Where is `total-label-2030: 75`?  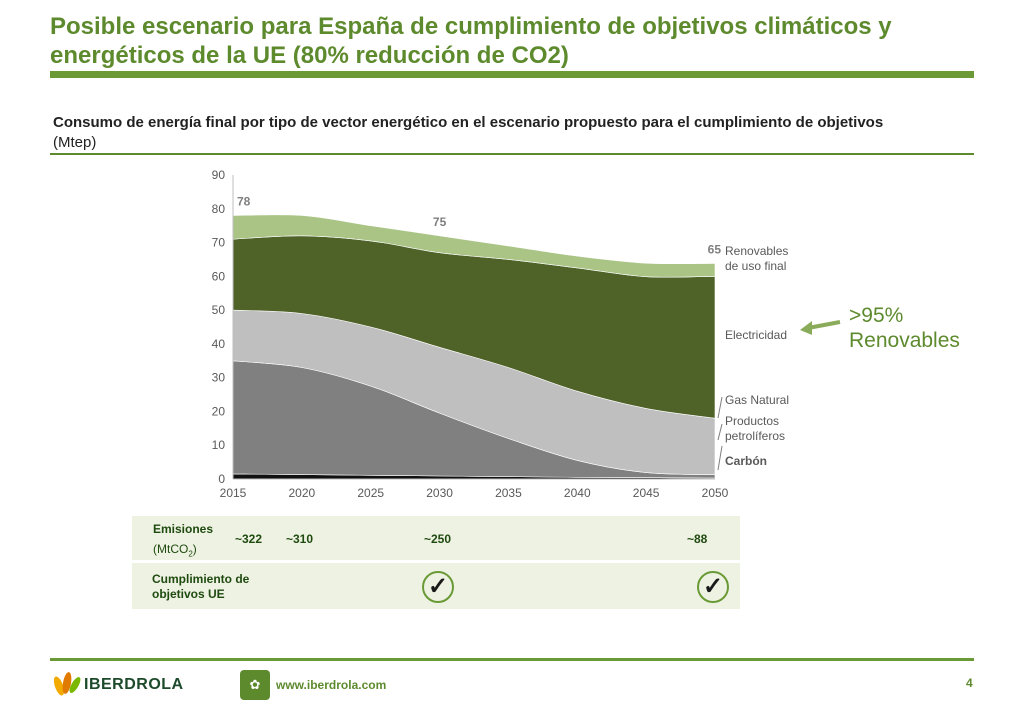
total-label-2030: 75 is located at coordinates (440, 222).